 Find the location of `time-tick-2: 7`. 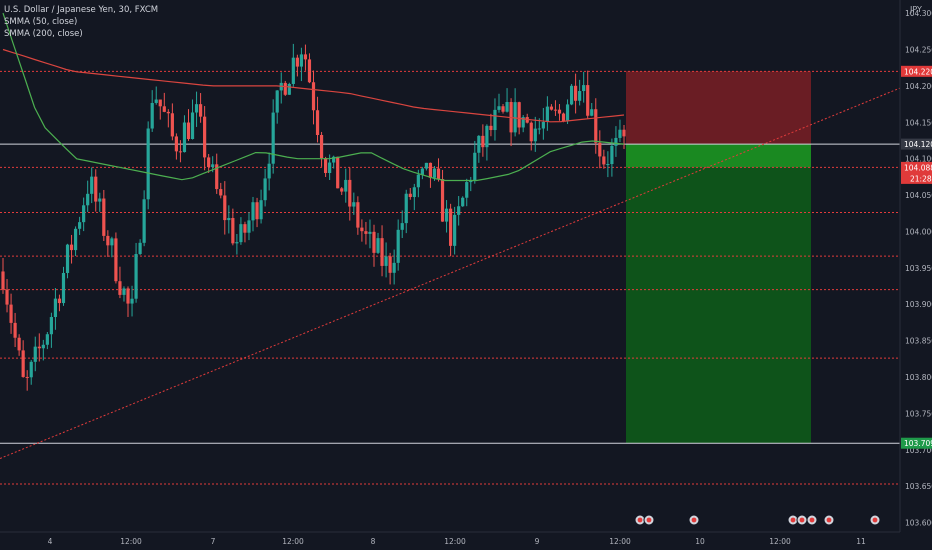

time-tick-2: 7 is located at coordinates (213, 541).